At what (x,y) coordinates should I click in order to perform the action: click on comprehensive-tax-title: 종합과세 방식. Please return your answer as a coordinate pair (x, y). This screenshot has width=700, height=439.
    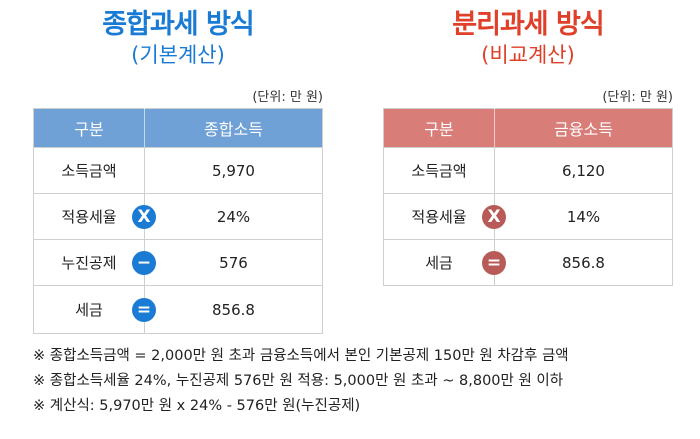
    Looking at the image, I should click on (178, 24).